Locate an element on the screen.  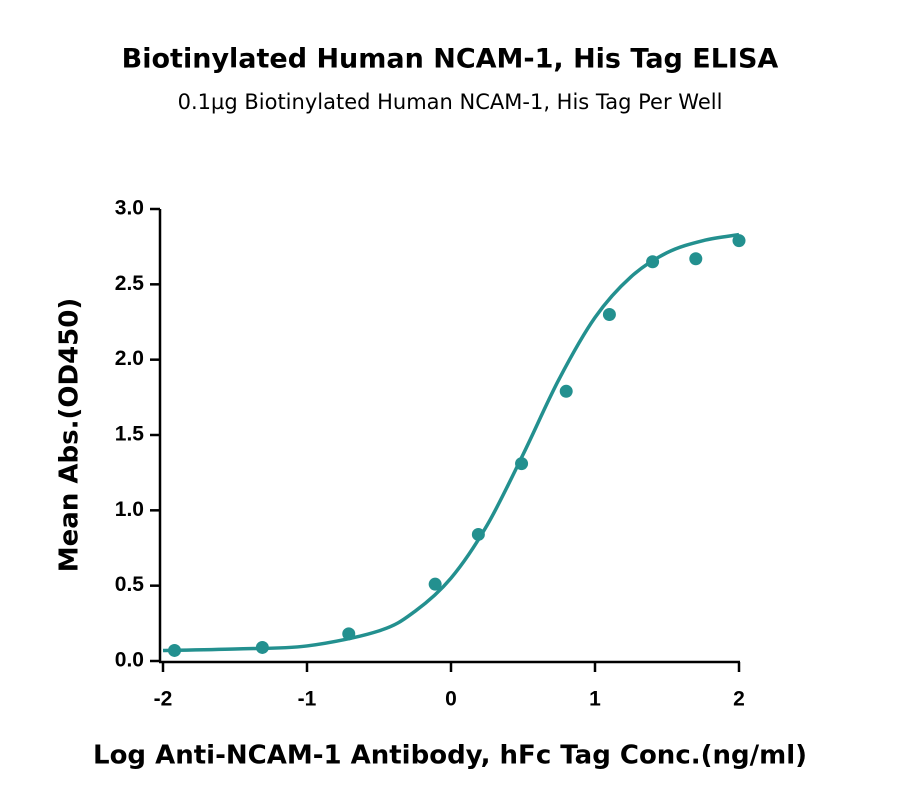
y-tick-label: 2.0 is located at coordinates (129, 358).